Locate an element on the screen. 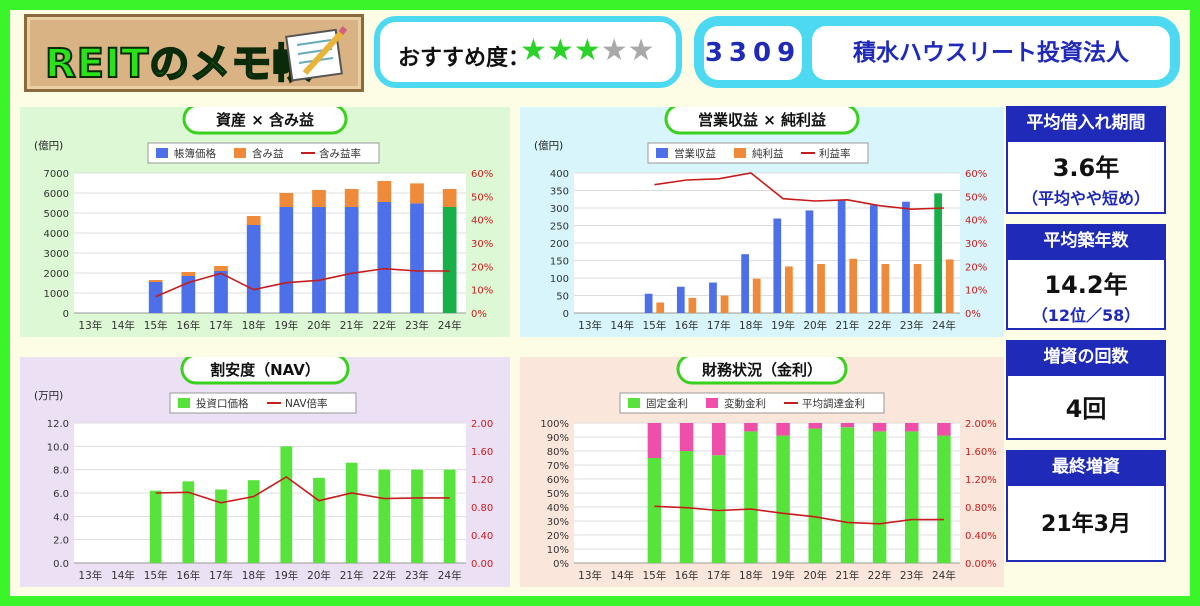 The height and width of the screenshot is (606, 1200). y-tick-label: 60% is located at coordinates (558, 480).